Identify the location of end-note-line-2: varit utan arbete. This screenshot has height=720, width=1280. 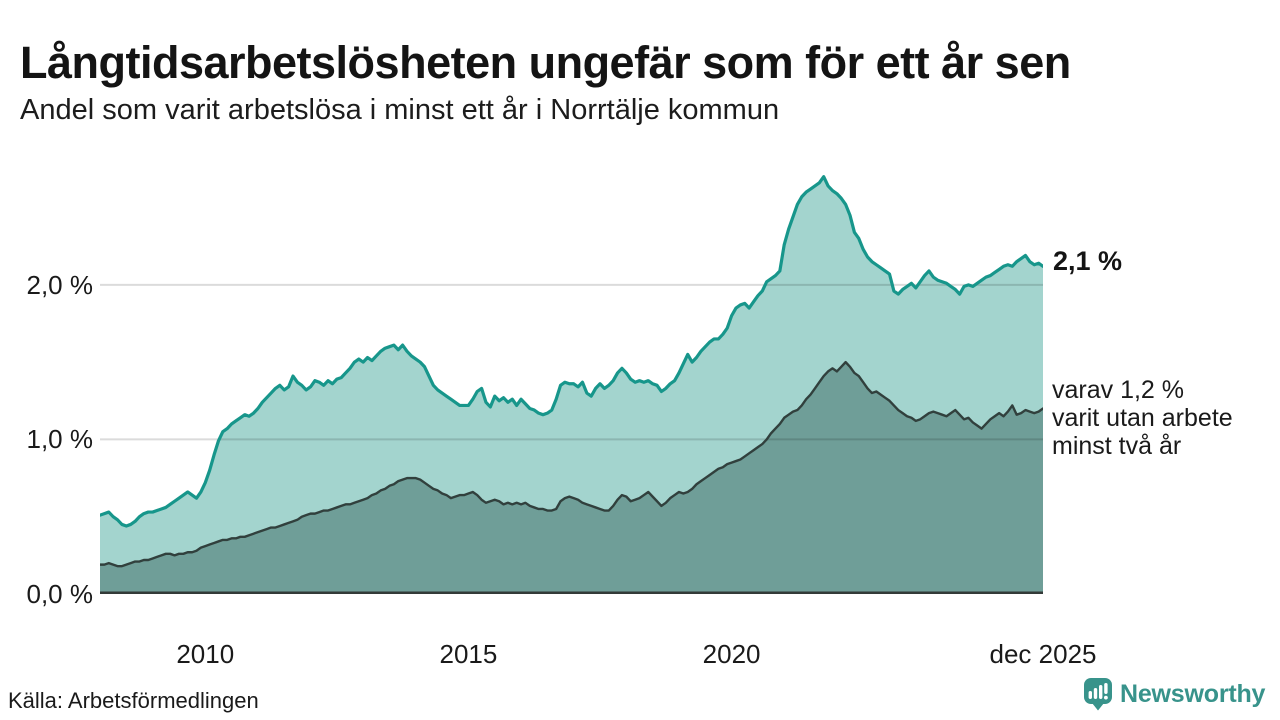
(1142, 418).